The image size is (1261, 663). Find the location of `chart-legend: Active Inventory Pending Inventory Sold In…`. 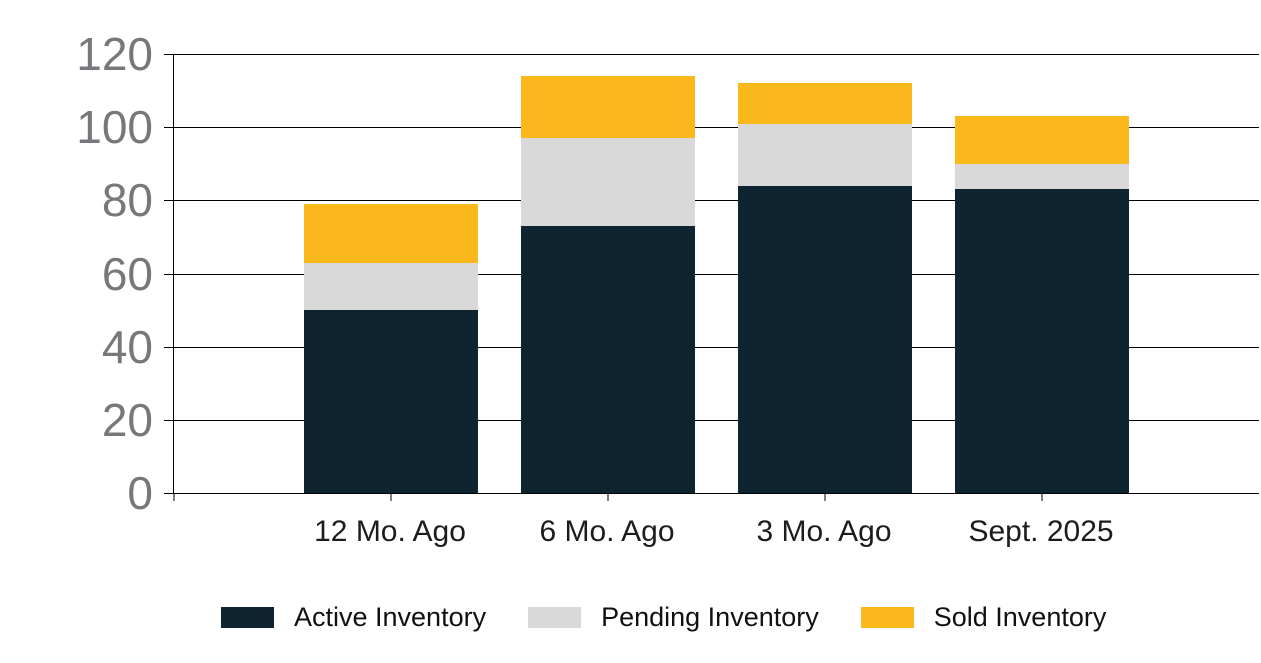

chart-legend: Active Inventory Pending Inventory Sold In… is located at coordinates (663, 617).